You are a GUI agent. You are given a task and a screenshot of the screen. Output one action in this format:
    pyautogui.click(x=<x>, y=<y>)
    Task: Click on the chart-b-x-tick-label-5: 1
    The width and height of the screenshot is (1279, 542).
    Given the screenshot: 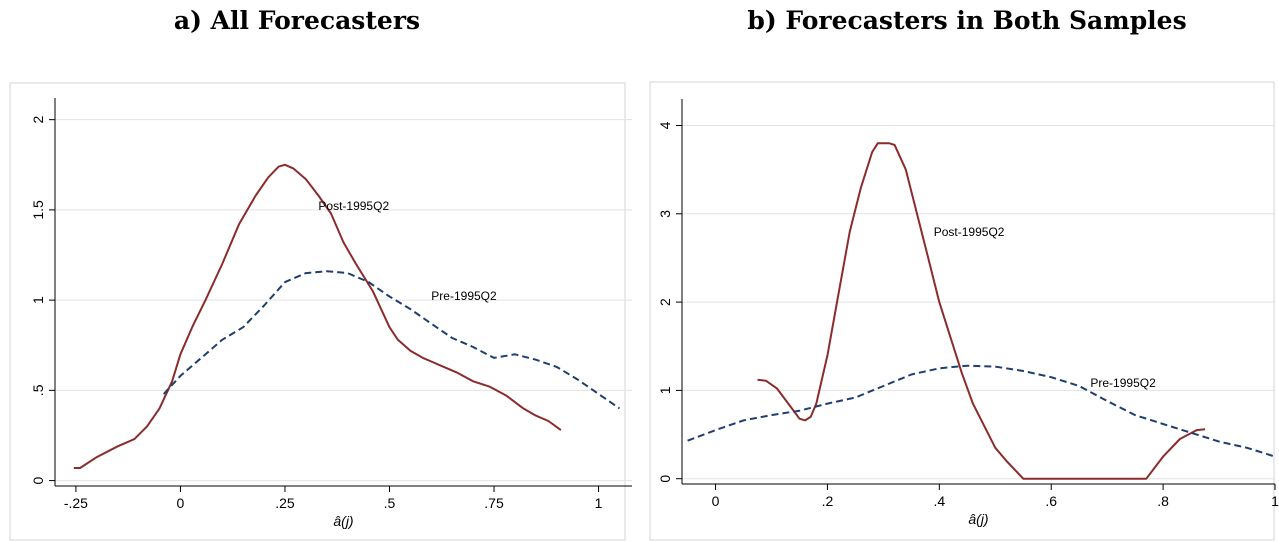 What is the action you would take?
    pyautogui.click(x=1275, y=501)
    